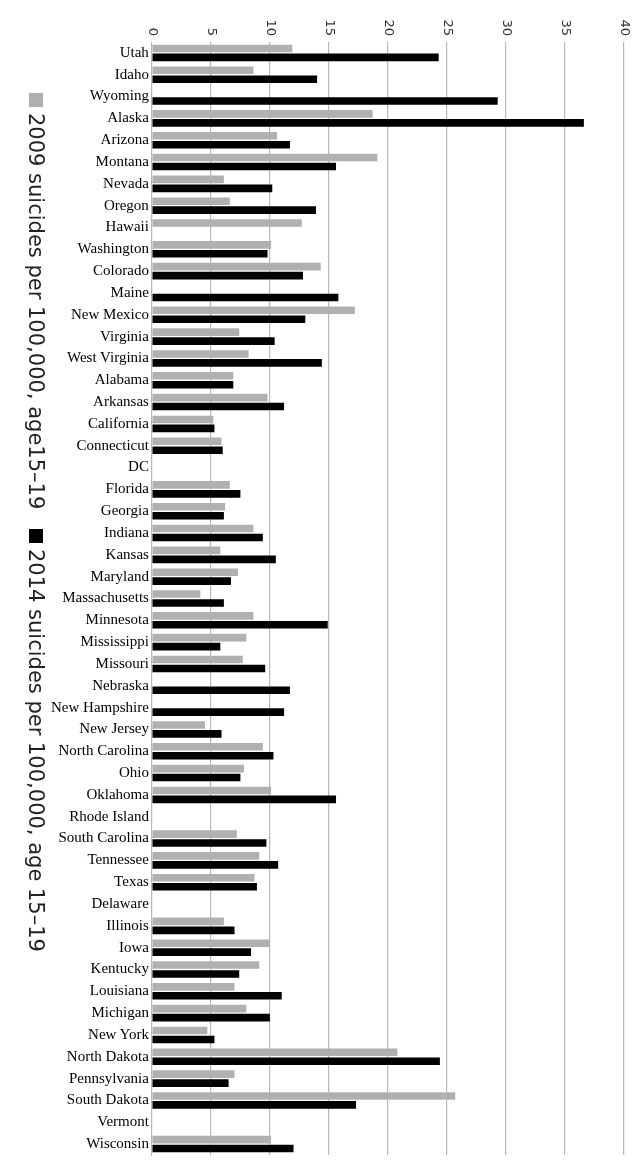  Describe the element at coordinates (121, 401) in the screenshot. I see `y-tick-label: Arkansas` at that location.